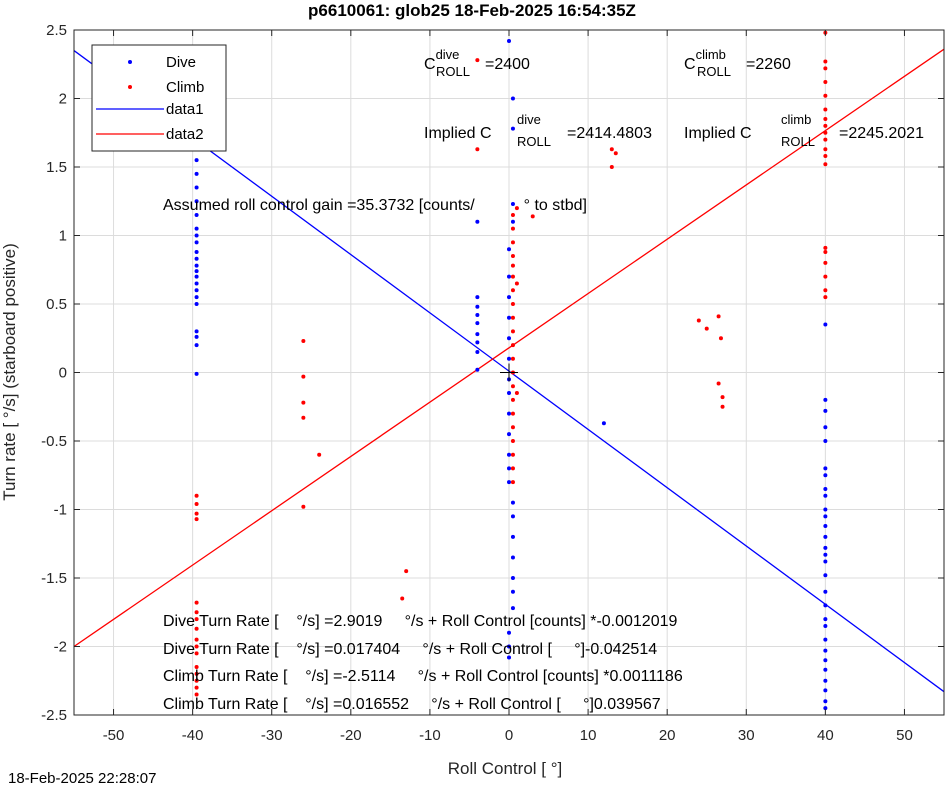 This screenshot has height=792, width=945. Describe the element at coordinates (509, 735) in the screenshot. I see `x-tick-label: 0` at that location.